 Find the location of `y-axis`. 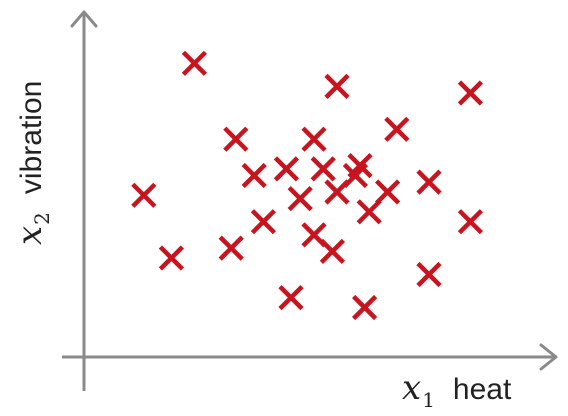

y-axis is located at coordinates (84, 200).